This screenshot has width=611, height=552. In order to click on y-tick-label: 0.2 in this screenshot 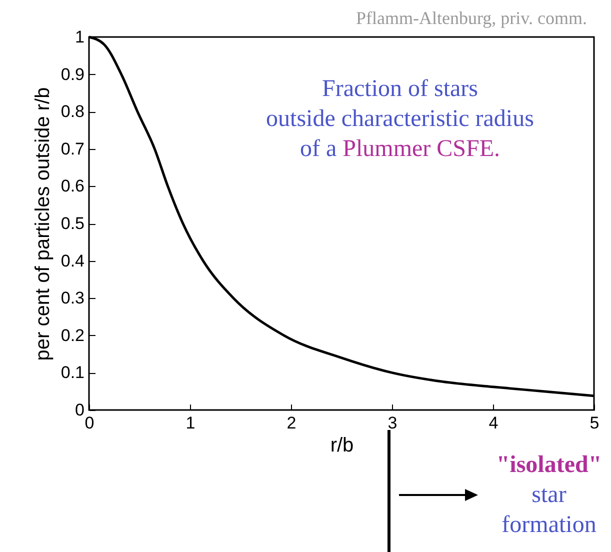, I will do `click(72, 335)`.